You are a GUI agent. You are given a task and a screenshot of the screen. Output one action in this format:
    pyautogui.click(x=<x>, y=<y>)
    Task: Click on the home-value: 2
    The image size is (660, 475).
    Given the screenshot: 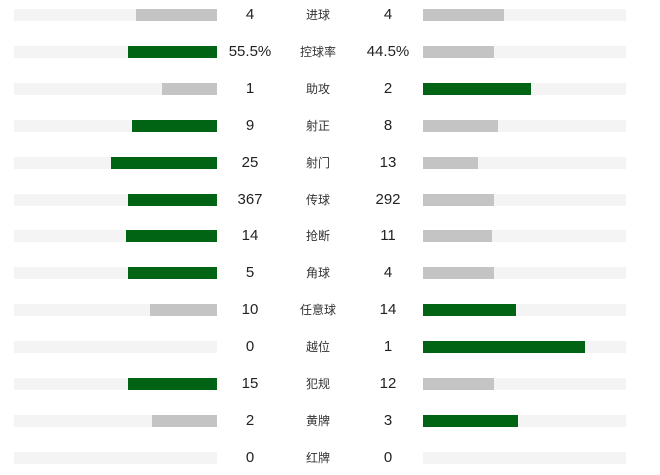 What is the action you would take?
    pyautogui.click(x=250, y=420)
    